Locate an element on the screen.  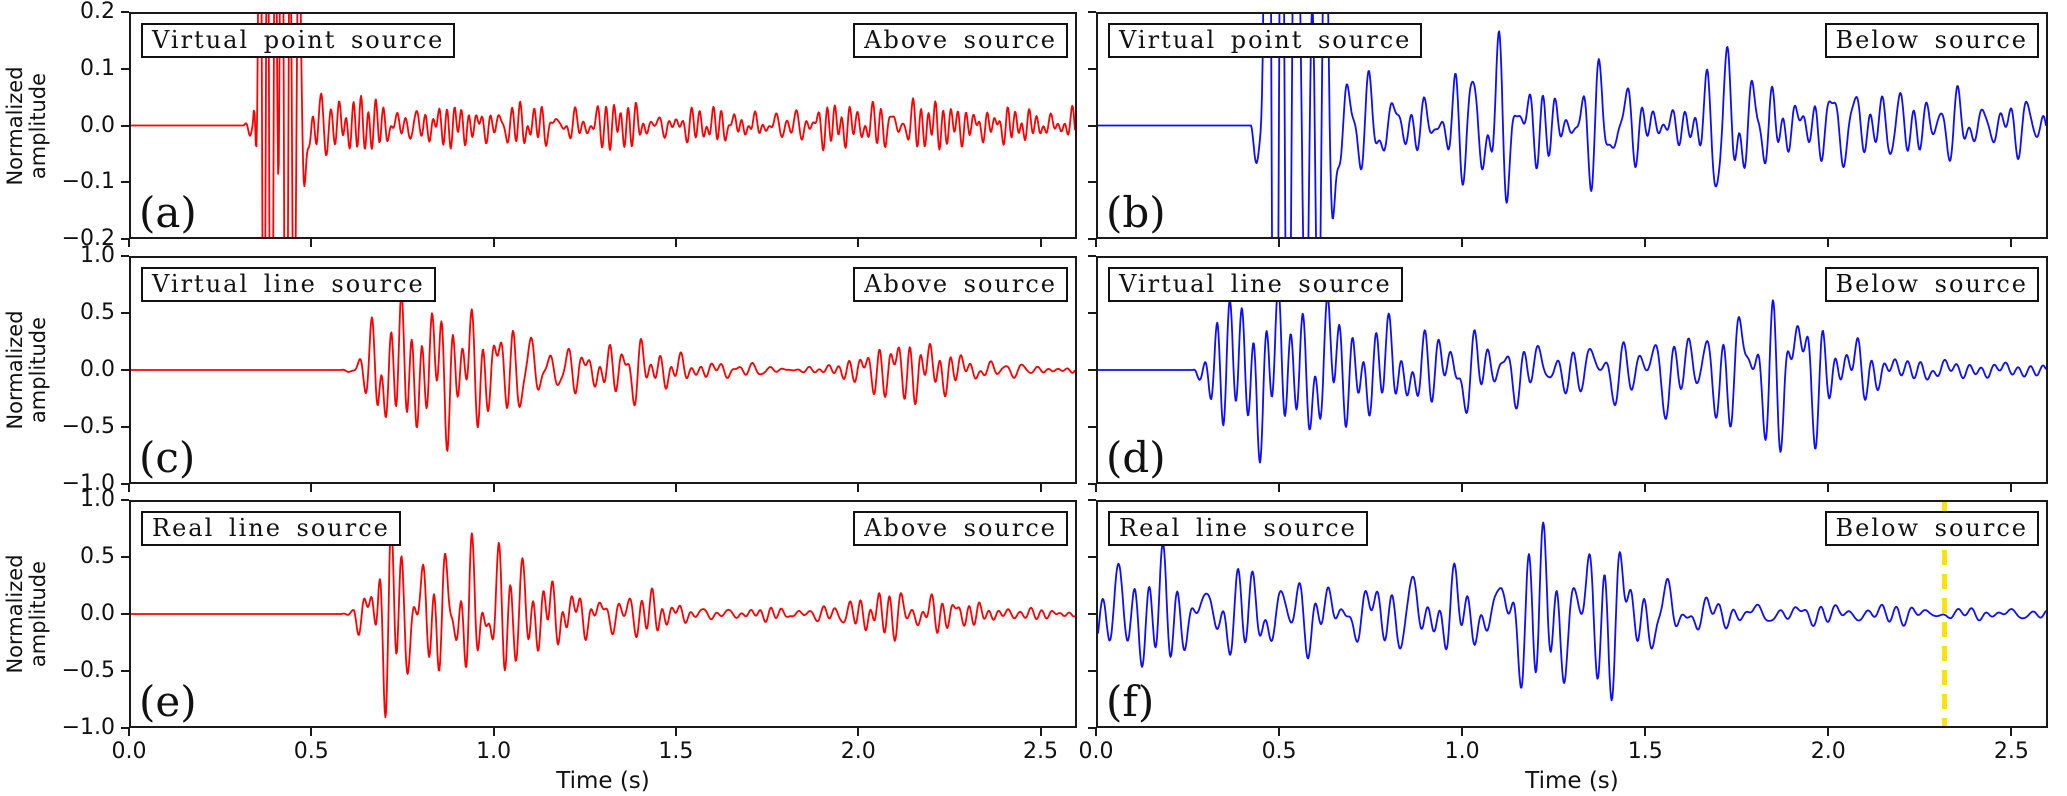
panel-letter-e: (e) is located at coordinates (168, 701).